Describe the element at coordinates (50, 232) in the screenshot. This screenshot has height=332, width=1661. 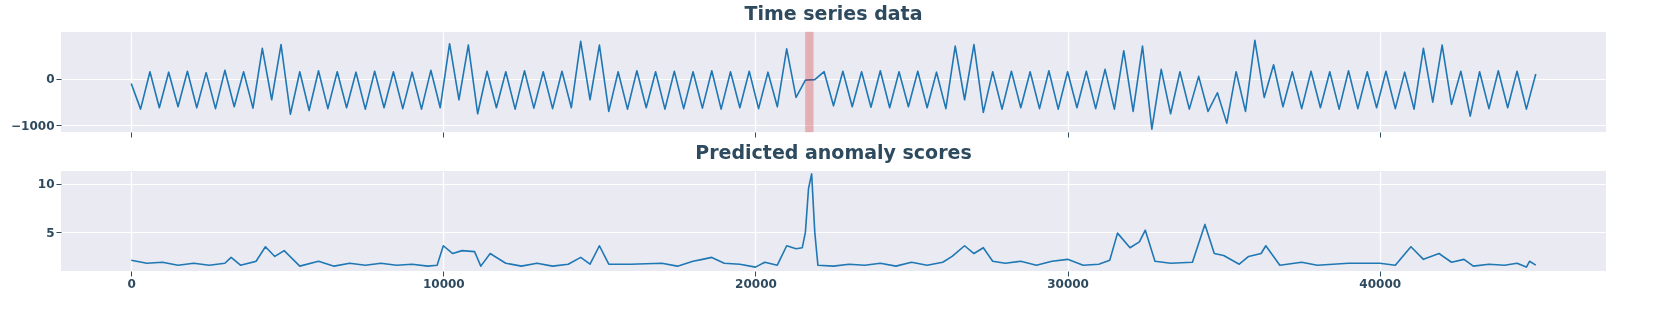
I see `y-tick-label: 5` at that location.